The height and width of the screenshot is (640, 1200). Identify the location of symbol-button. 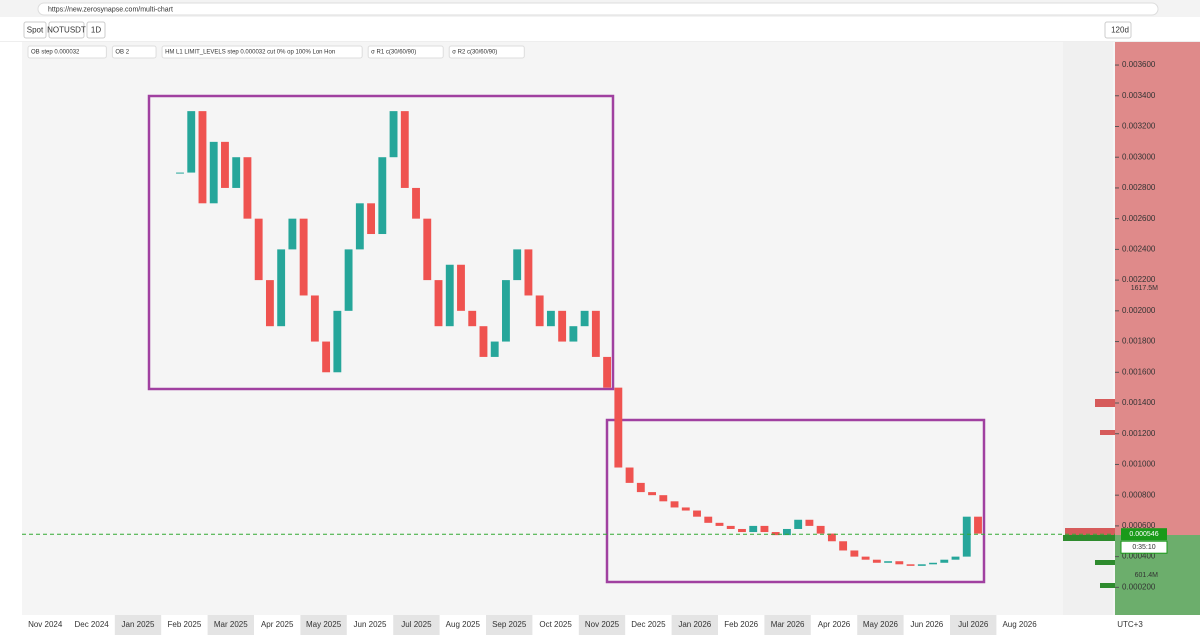
(66, 30).